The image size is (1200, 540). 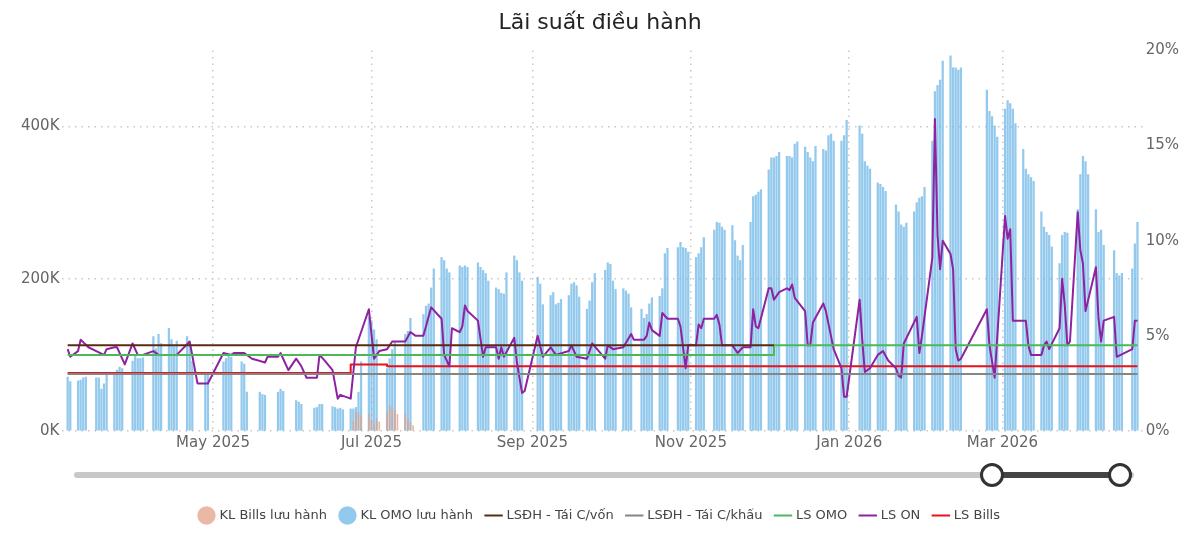 What do you see at coordinates (900, 514) in the screenshot?
I see `legend-label: LS ON` at bounding box center [900, 514].